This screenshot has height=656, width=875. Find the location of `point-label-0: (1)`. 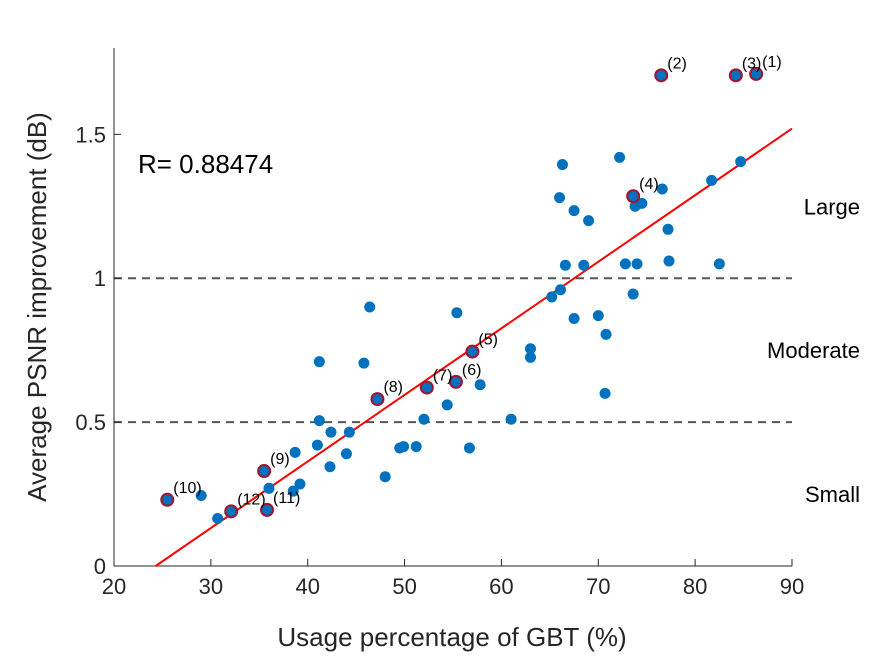

point-label-0: (1) is located at coordinates (772, 62).